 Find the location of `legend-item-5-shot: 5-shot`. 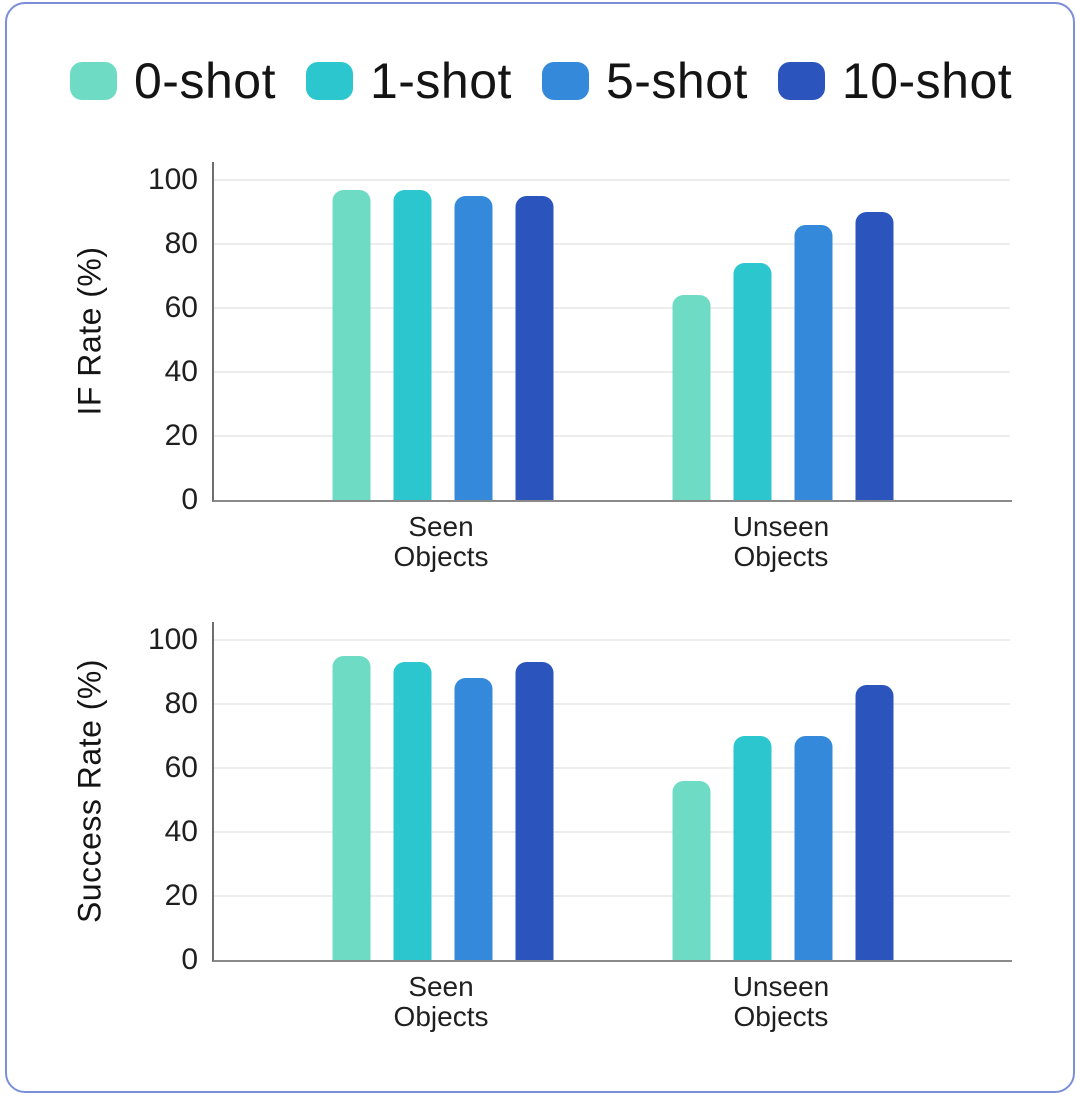

legend-item-5-shot: 5-shot is located at coordinates (644, 81).